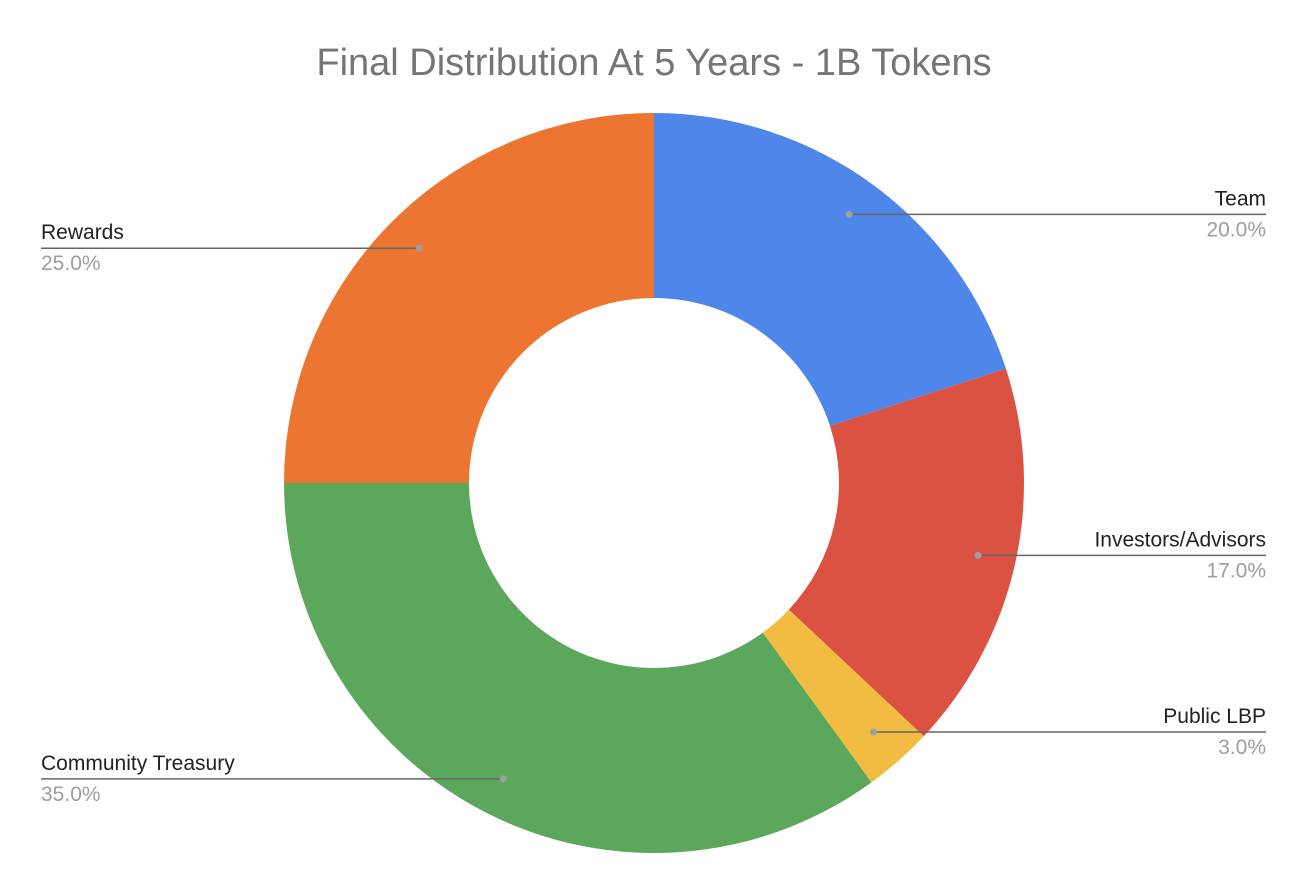 This screenshot has width=1308, height=894. Describe the element at coordinates (419, 248) in the screenshot. I see `leader-dot-rewards` at that location.